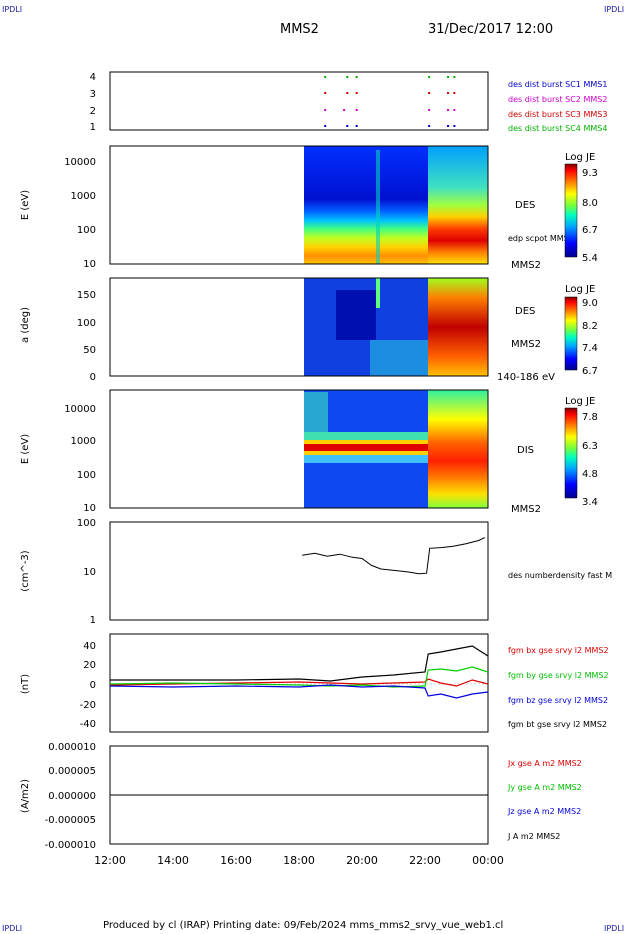 This screenshot has height=934, width=630. What do you see at coordinates (525, 450) in the screenshot?
I see `dis-energy-instrument: DIS` at bounding box center [525, 450].